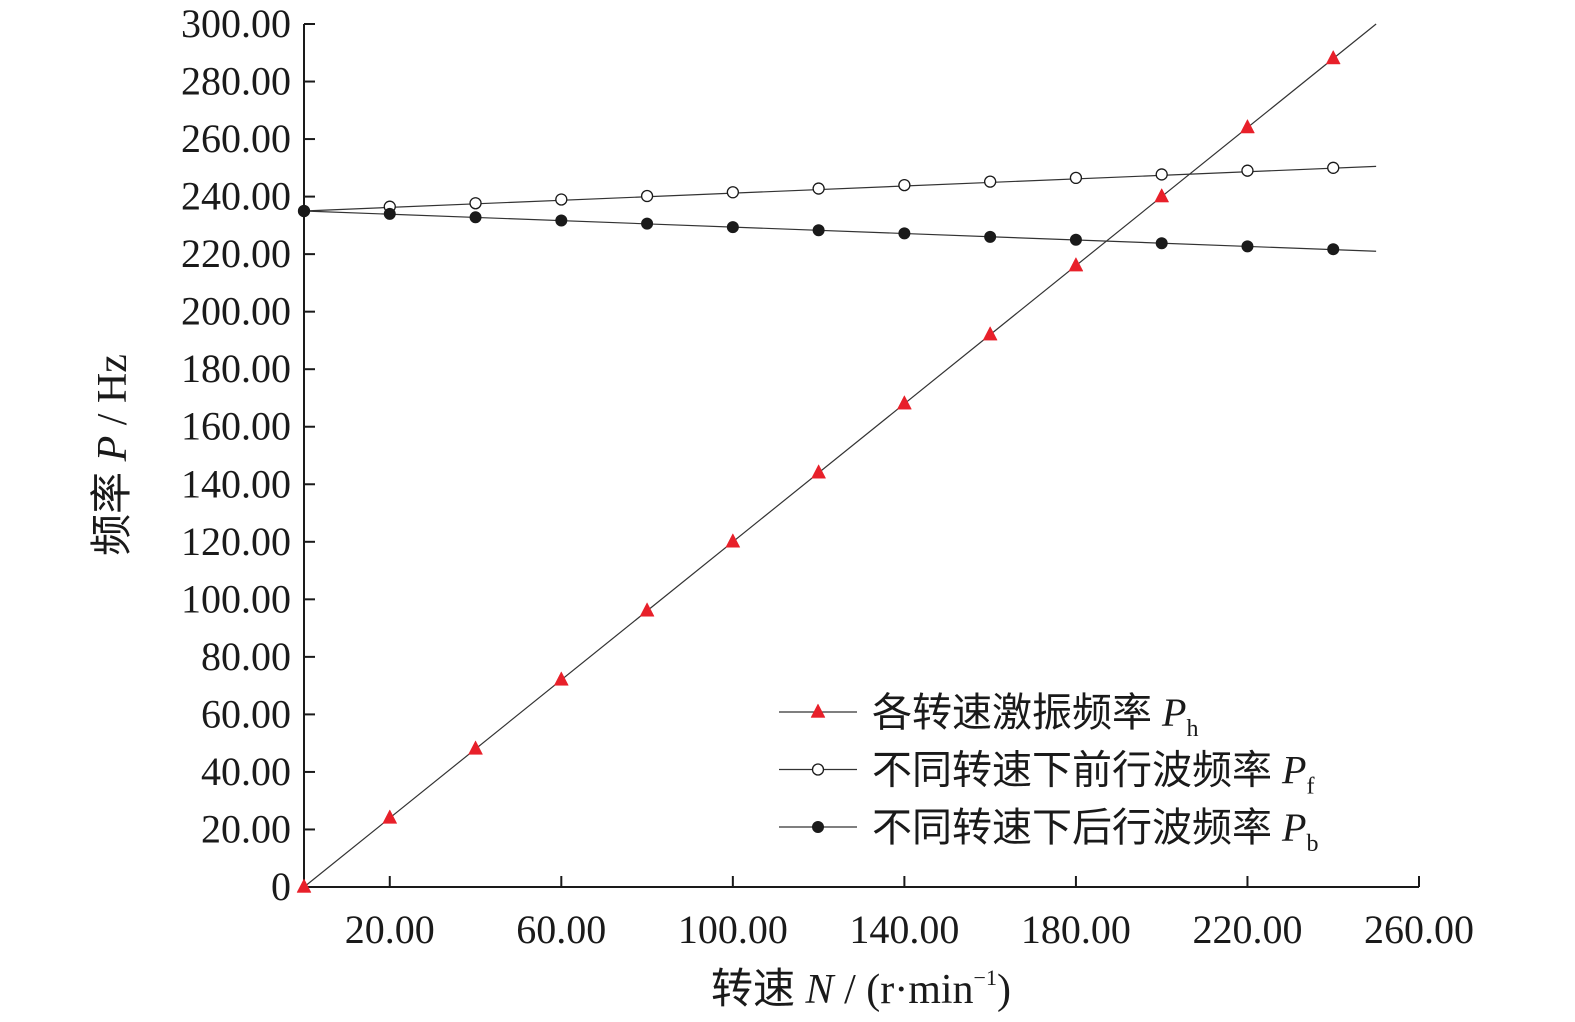  I want to click on y-tick-label: 240.00, so click(236, 196).